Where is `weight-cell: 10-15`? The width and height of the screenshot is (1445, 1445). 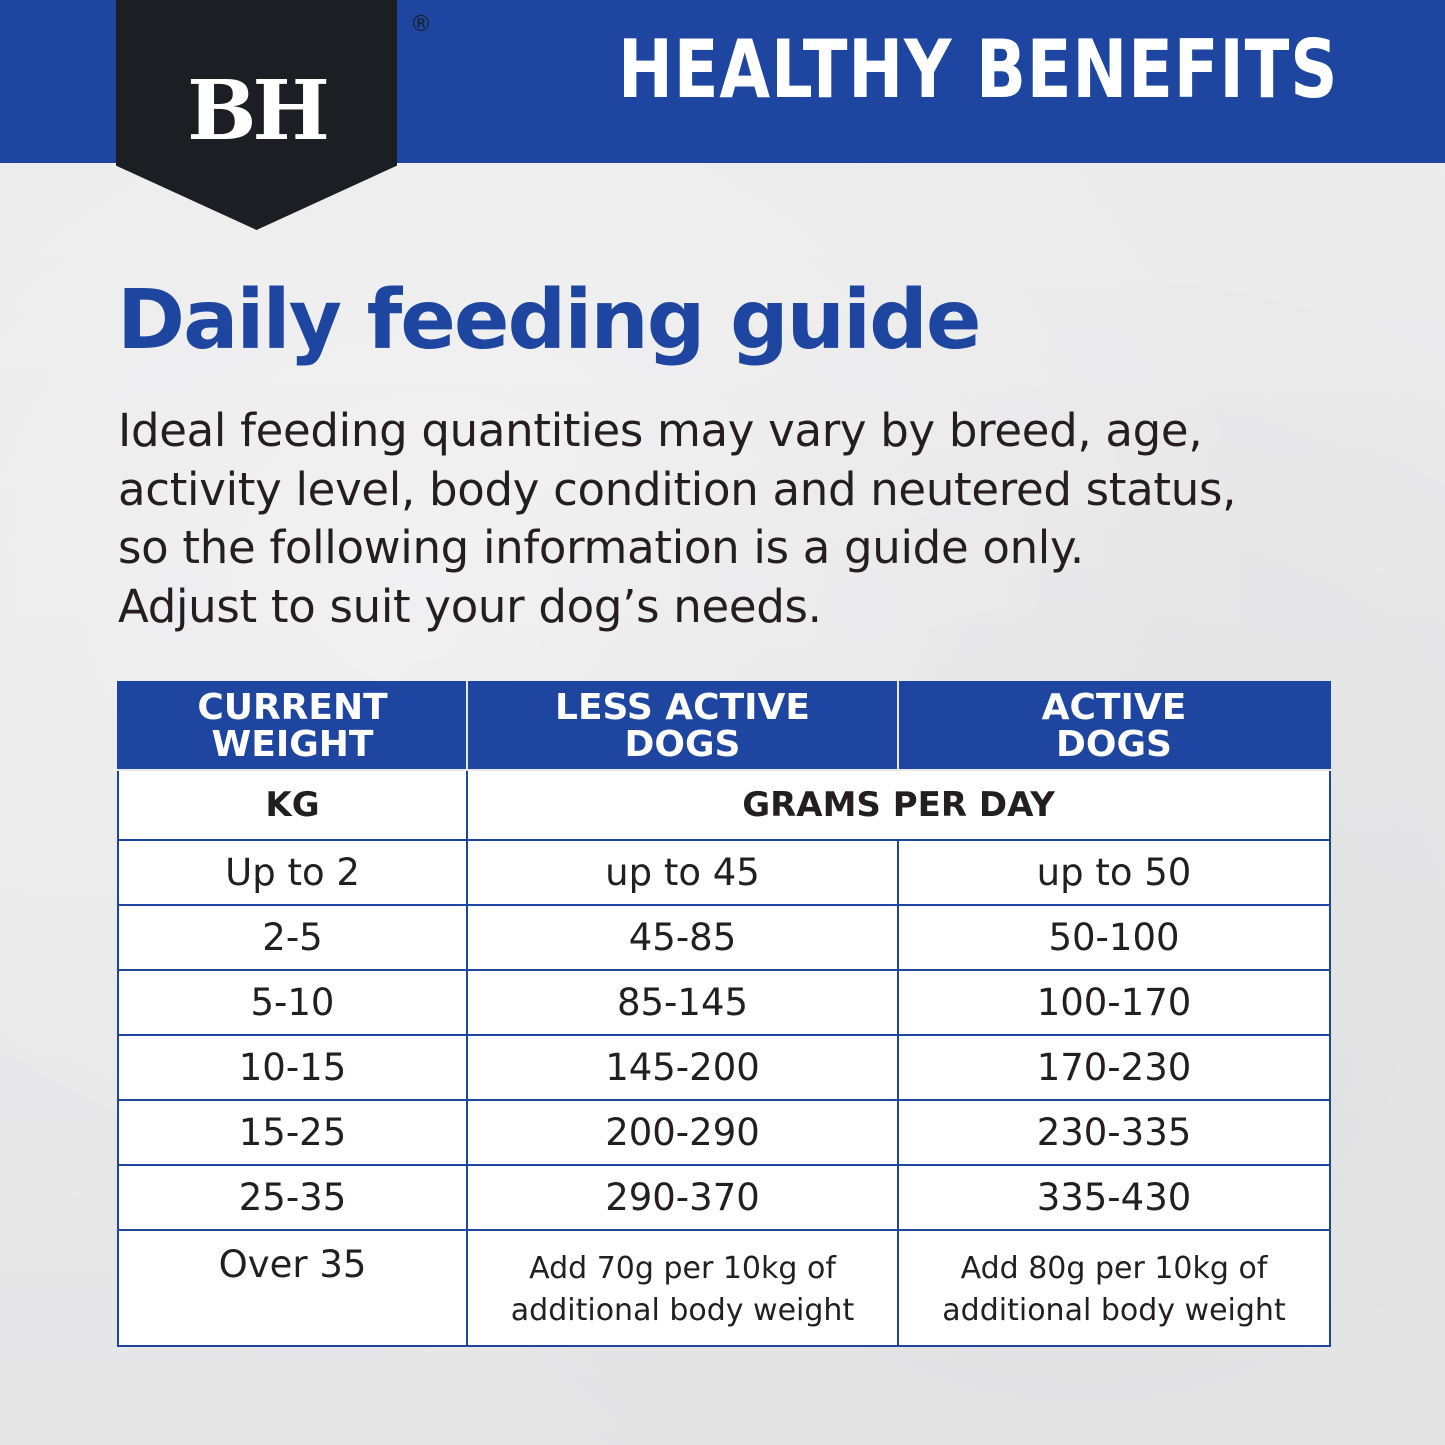
weight-cell: 10-15 is located at coordinates (292, 1067).